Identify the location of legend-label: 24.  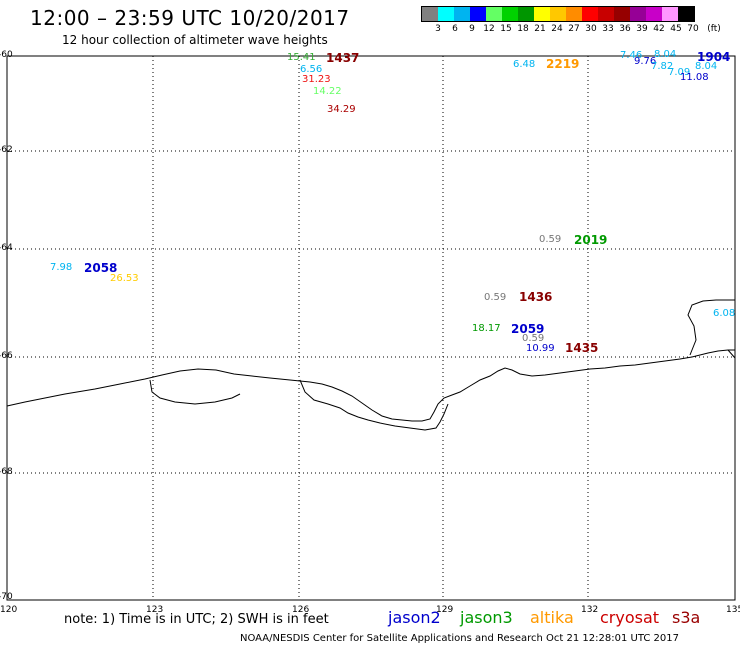
(557, 29).